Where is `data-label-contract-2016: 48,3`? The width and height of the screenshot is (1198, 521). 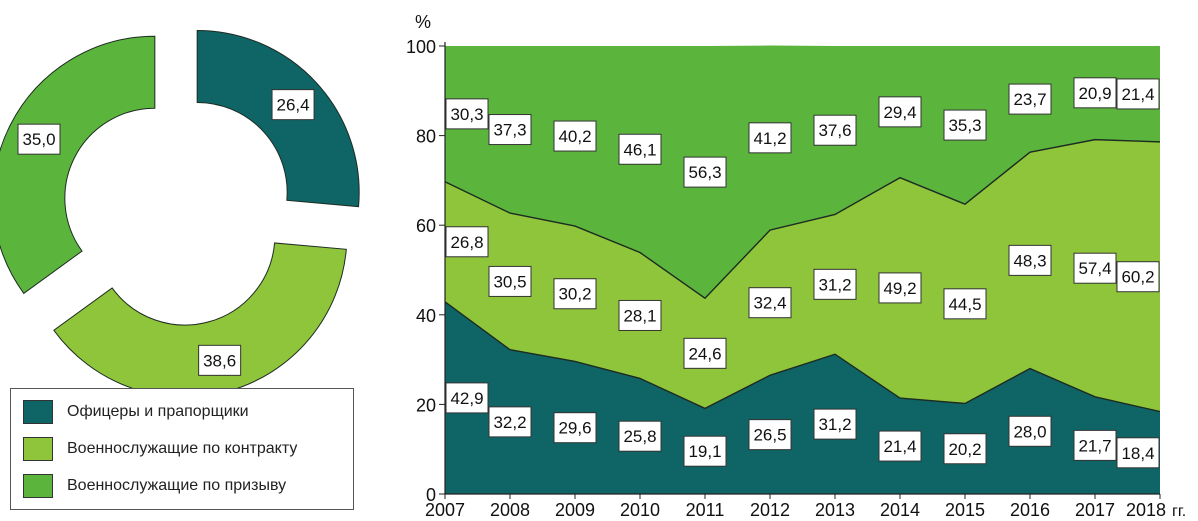 data-label-contract-2016: 48,3 is located at coordinates (1030, 260).